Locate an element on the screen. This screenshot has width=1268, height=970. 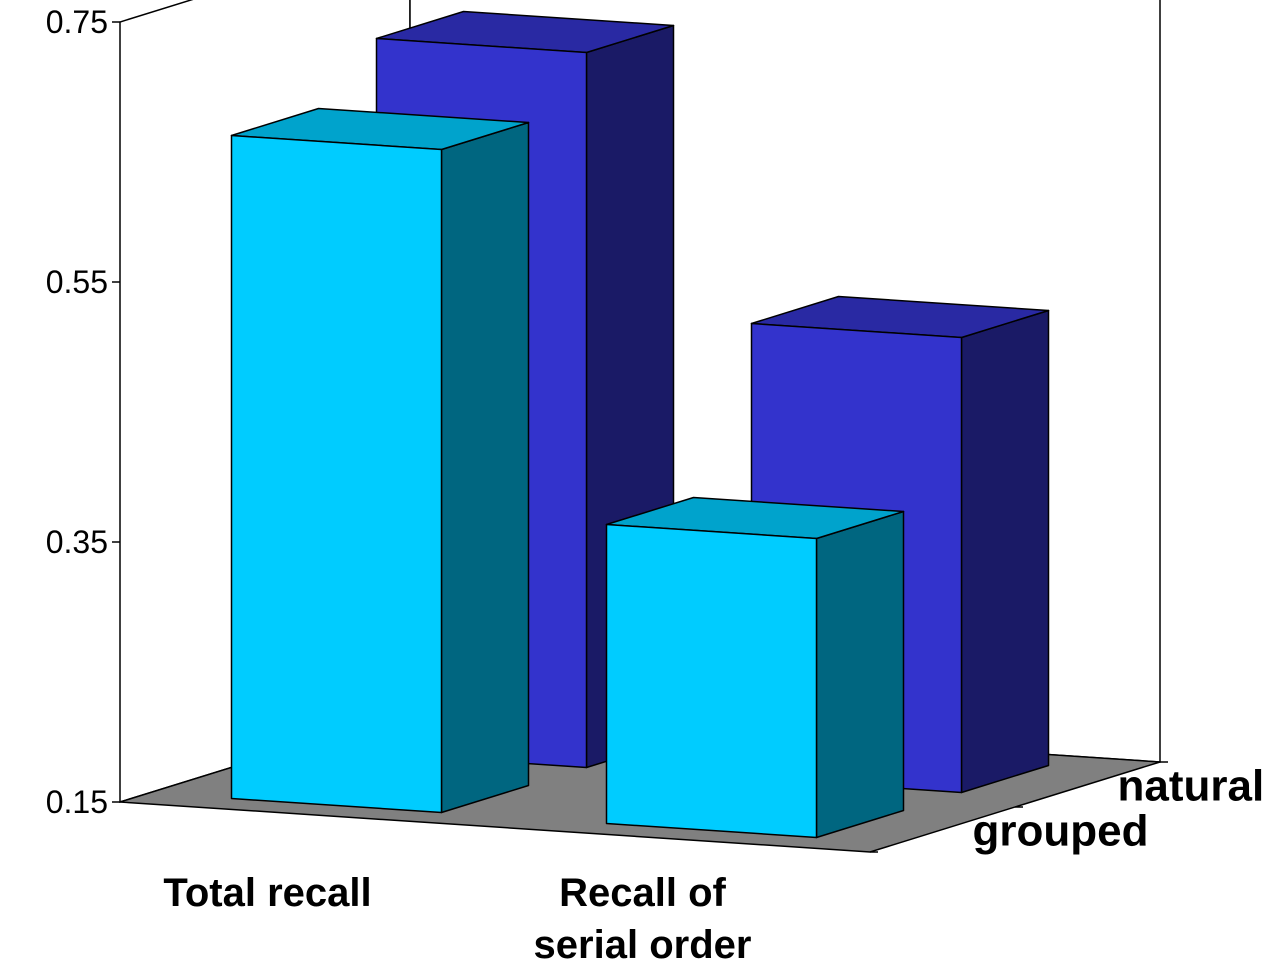
y-tick-label: 0.15 is located at coordinates (77, 802).